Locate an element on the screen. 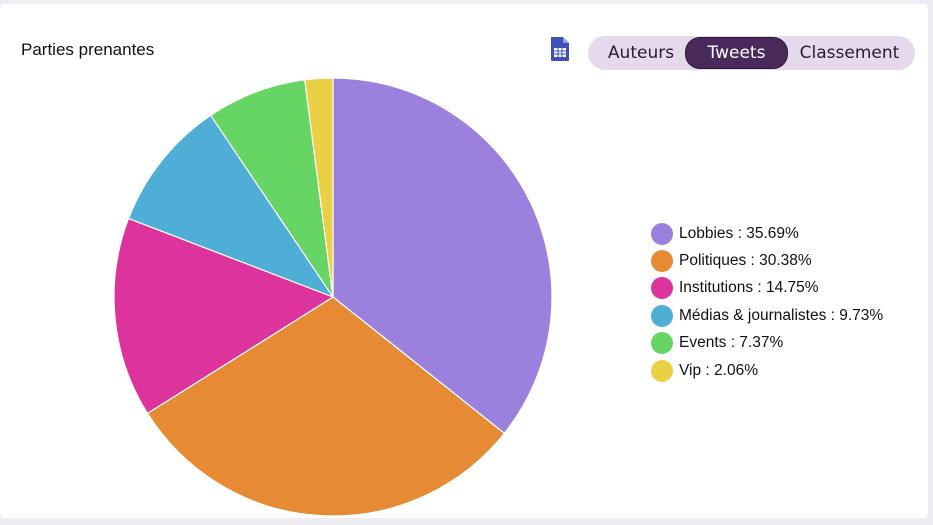 Image resolution: width=933 pixels, height=525 pixels. pie-slice-vip is located at coordinates (319, 187).